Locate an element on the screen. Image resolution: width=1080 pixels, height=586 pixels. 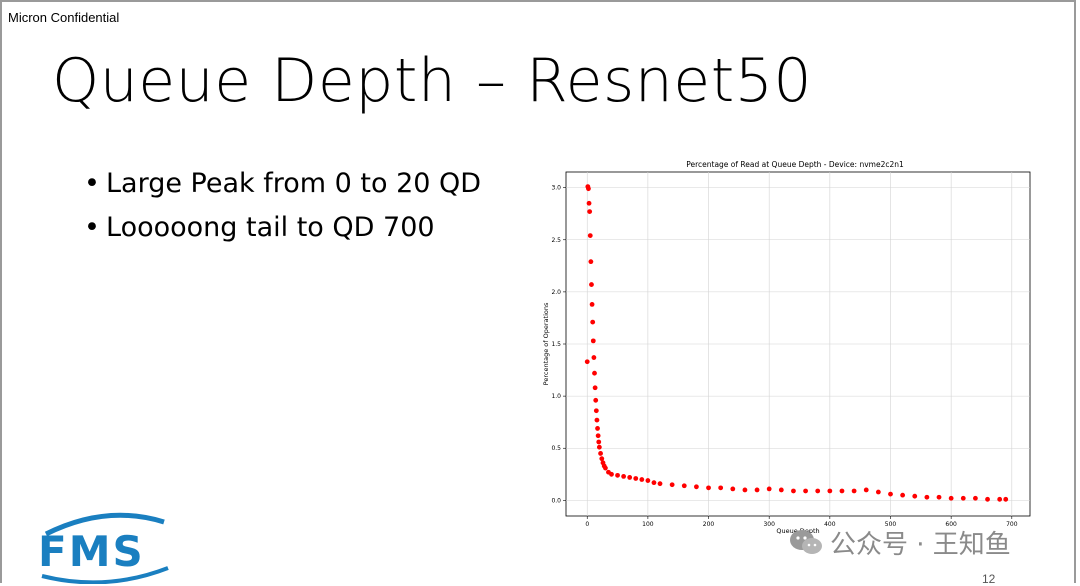
wechat-icon is located at coordinates (806, 542).